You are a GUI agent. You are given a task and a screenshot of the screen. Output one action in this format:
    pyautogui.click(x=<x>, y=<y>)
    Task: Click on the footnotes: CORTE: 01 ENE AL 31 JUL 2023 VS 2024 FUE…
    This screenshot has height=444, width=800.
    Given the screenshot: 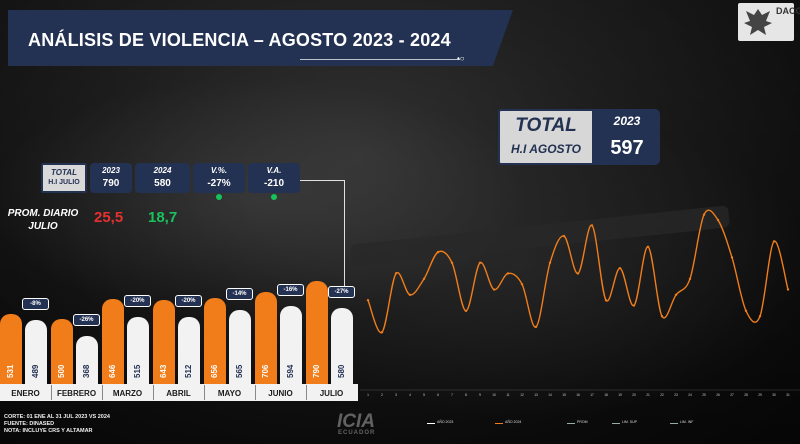 What is the action you would take?
    pyautogui.click(x=57, y=424)
    